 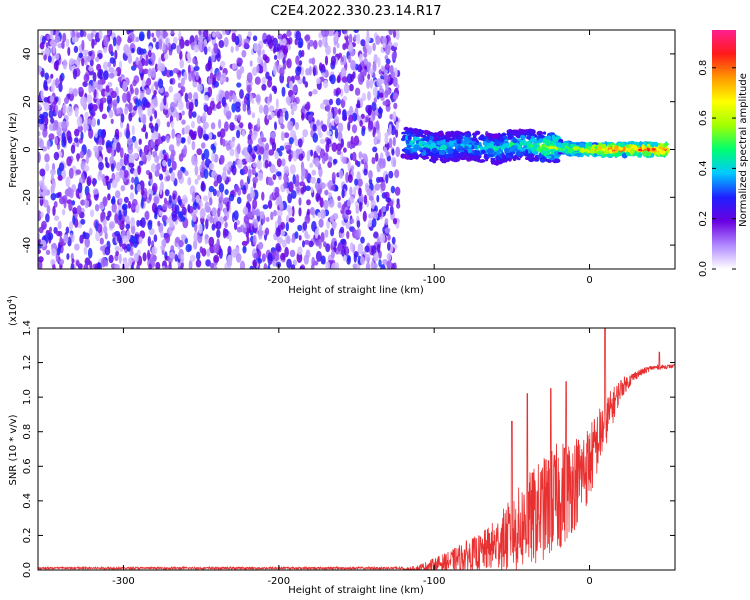 I want to click on snr-multiplier: (x104), so click(x=12, y=310).